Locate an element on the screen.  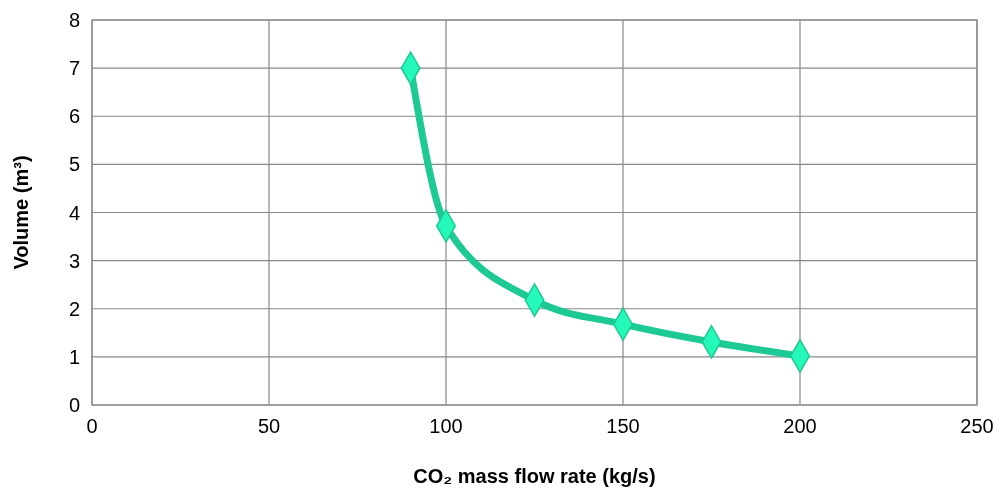
y-tick-label: 0 is located at coordinates (74, 405).